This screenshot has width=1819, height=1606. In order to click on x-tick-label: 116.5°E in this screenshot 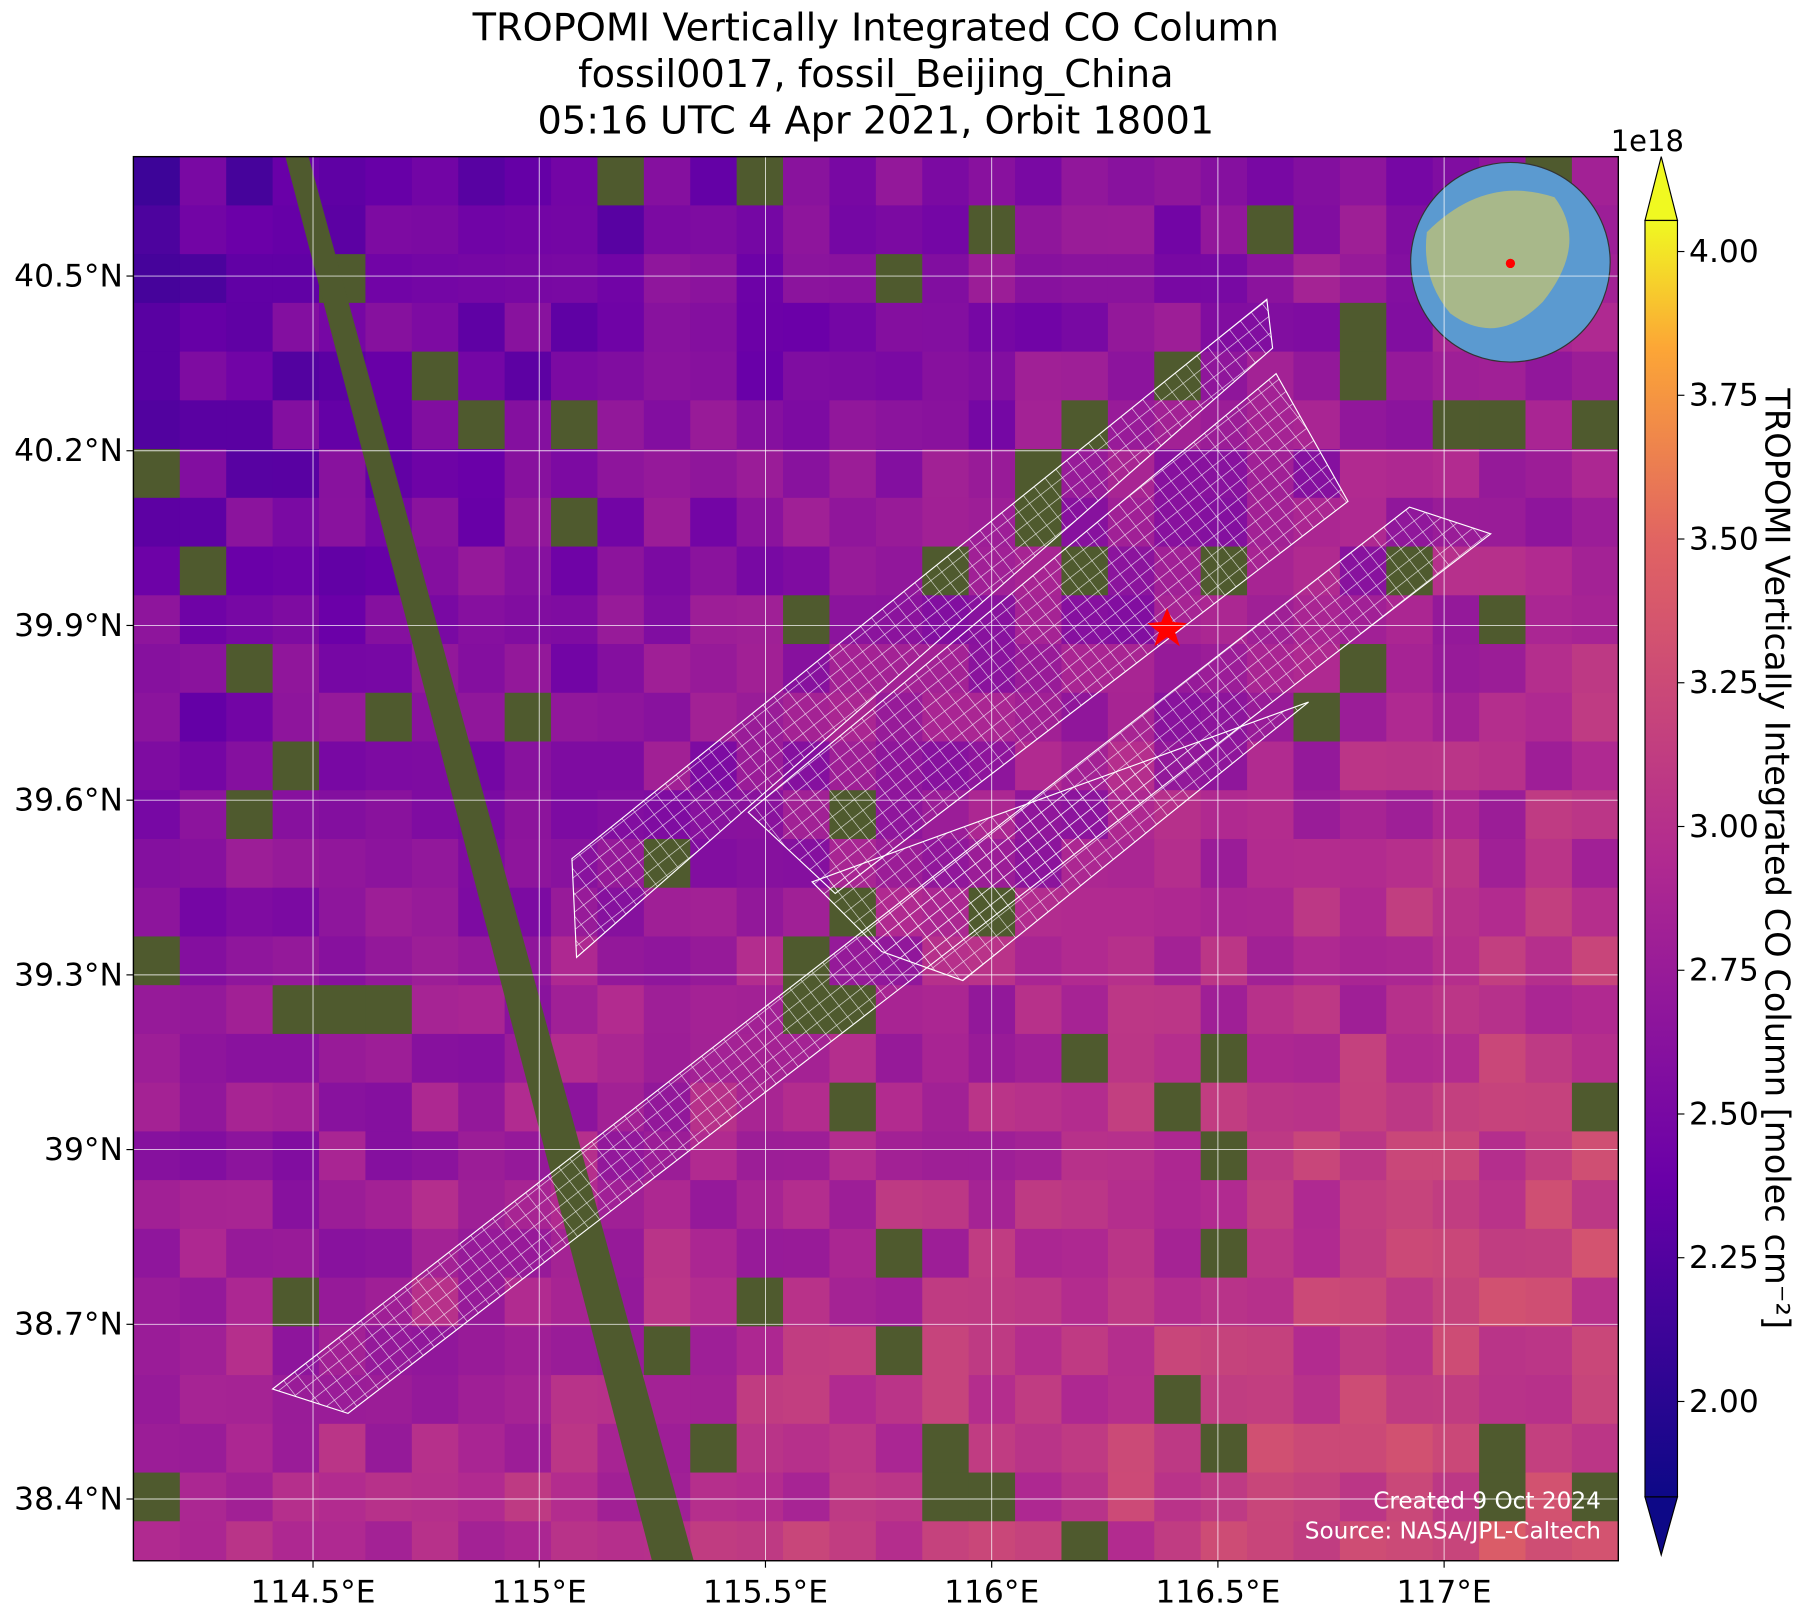, I will do `click(1217, 1590)`.